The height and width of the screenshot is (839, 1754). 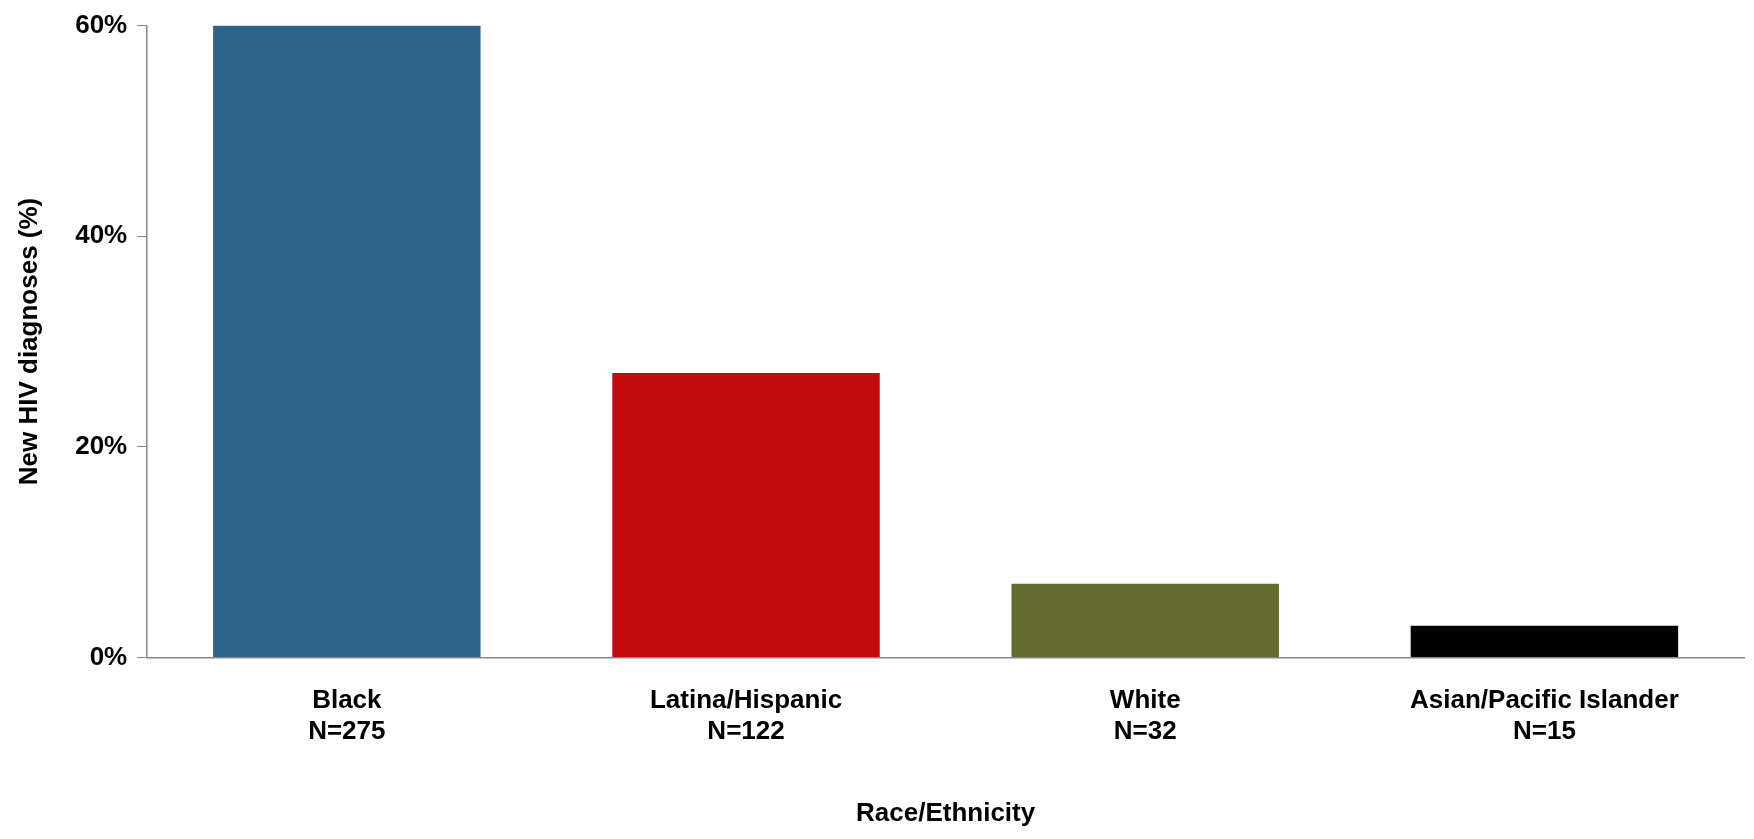 What do you see at coordinates (946, 811) in the screenshot?
I see `x-axis-title: Race/Ethnicity` at bounding box center [946, 811].